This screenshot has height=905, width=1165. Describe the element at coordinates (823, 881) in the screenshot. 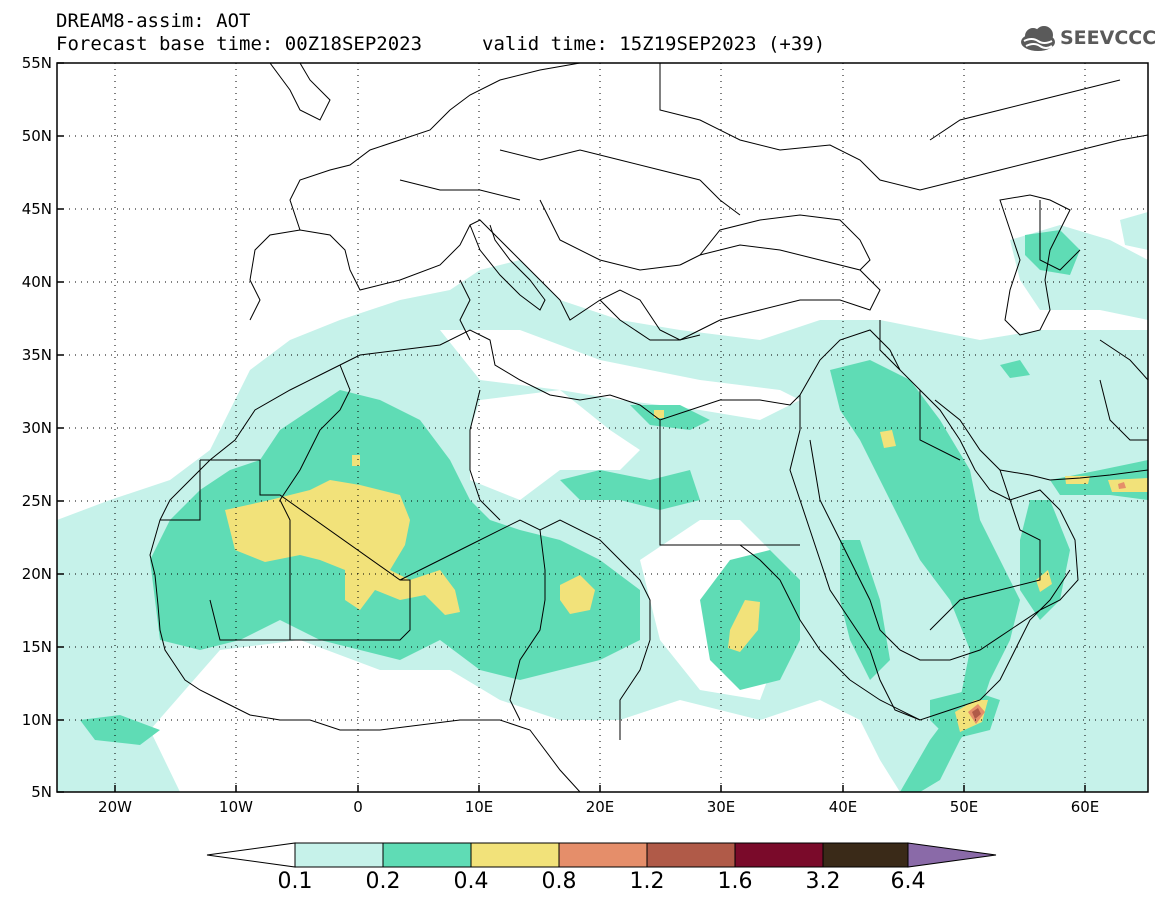

I see `colorbar-label: 3.2` at that location.